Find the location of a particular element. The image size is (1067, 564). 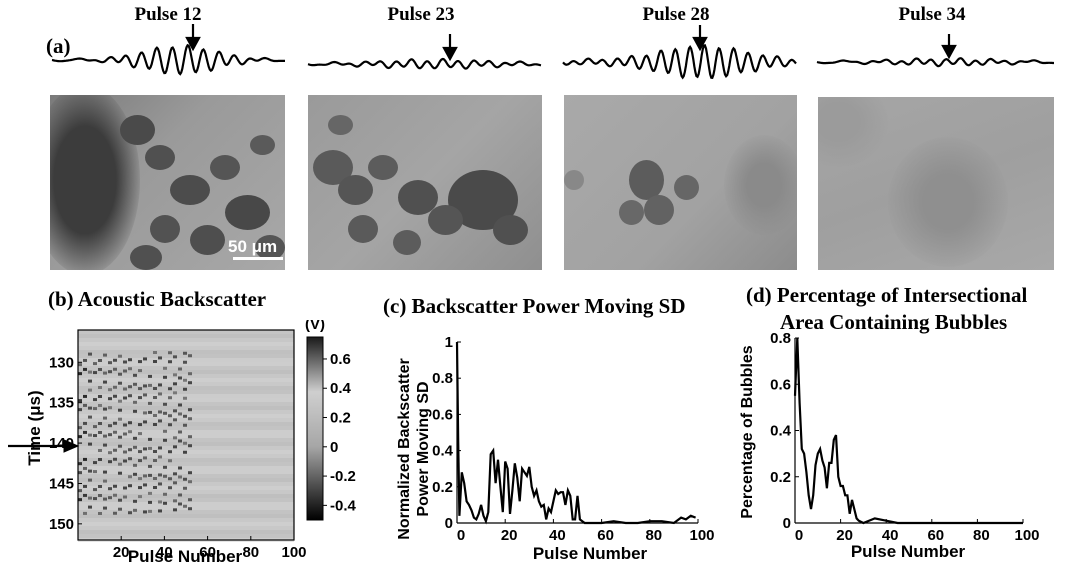

y-tick-label: 0 is located at coordinates (449, 523).